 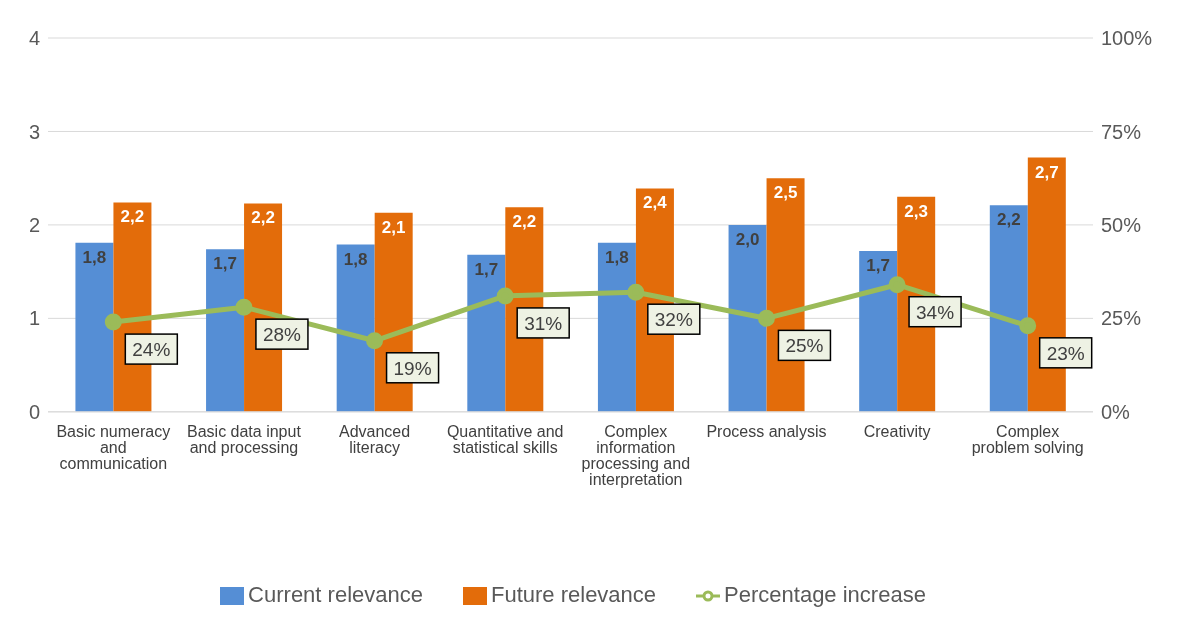 What do you see at coordinates (34, 411) in the screenshot?
I see `y-tick-label: 0` at bounding box center [34, 411].